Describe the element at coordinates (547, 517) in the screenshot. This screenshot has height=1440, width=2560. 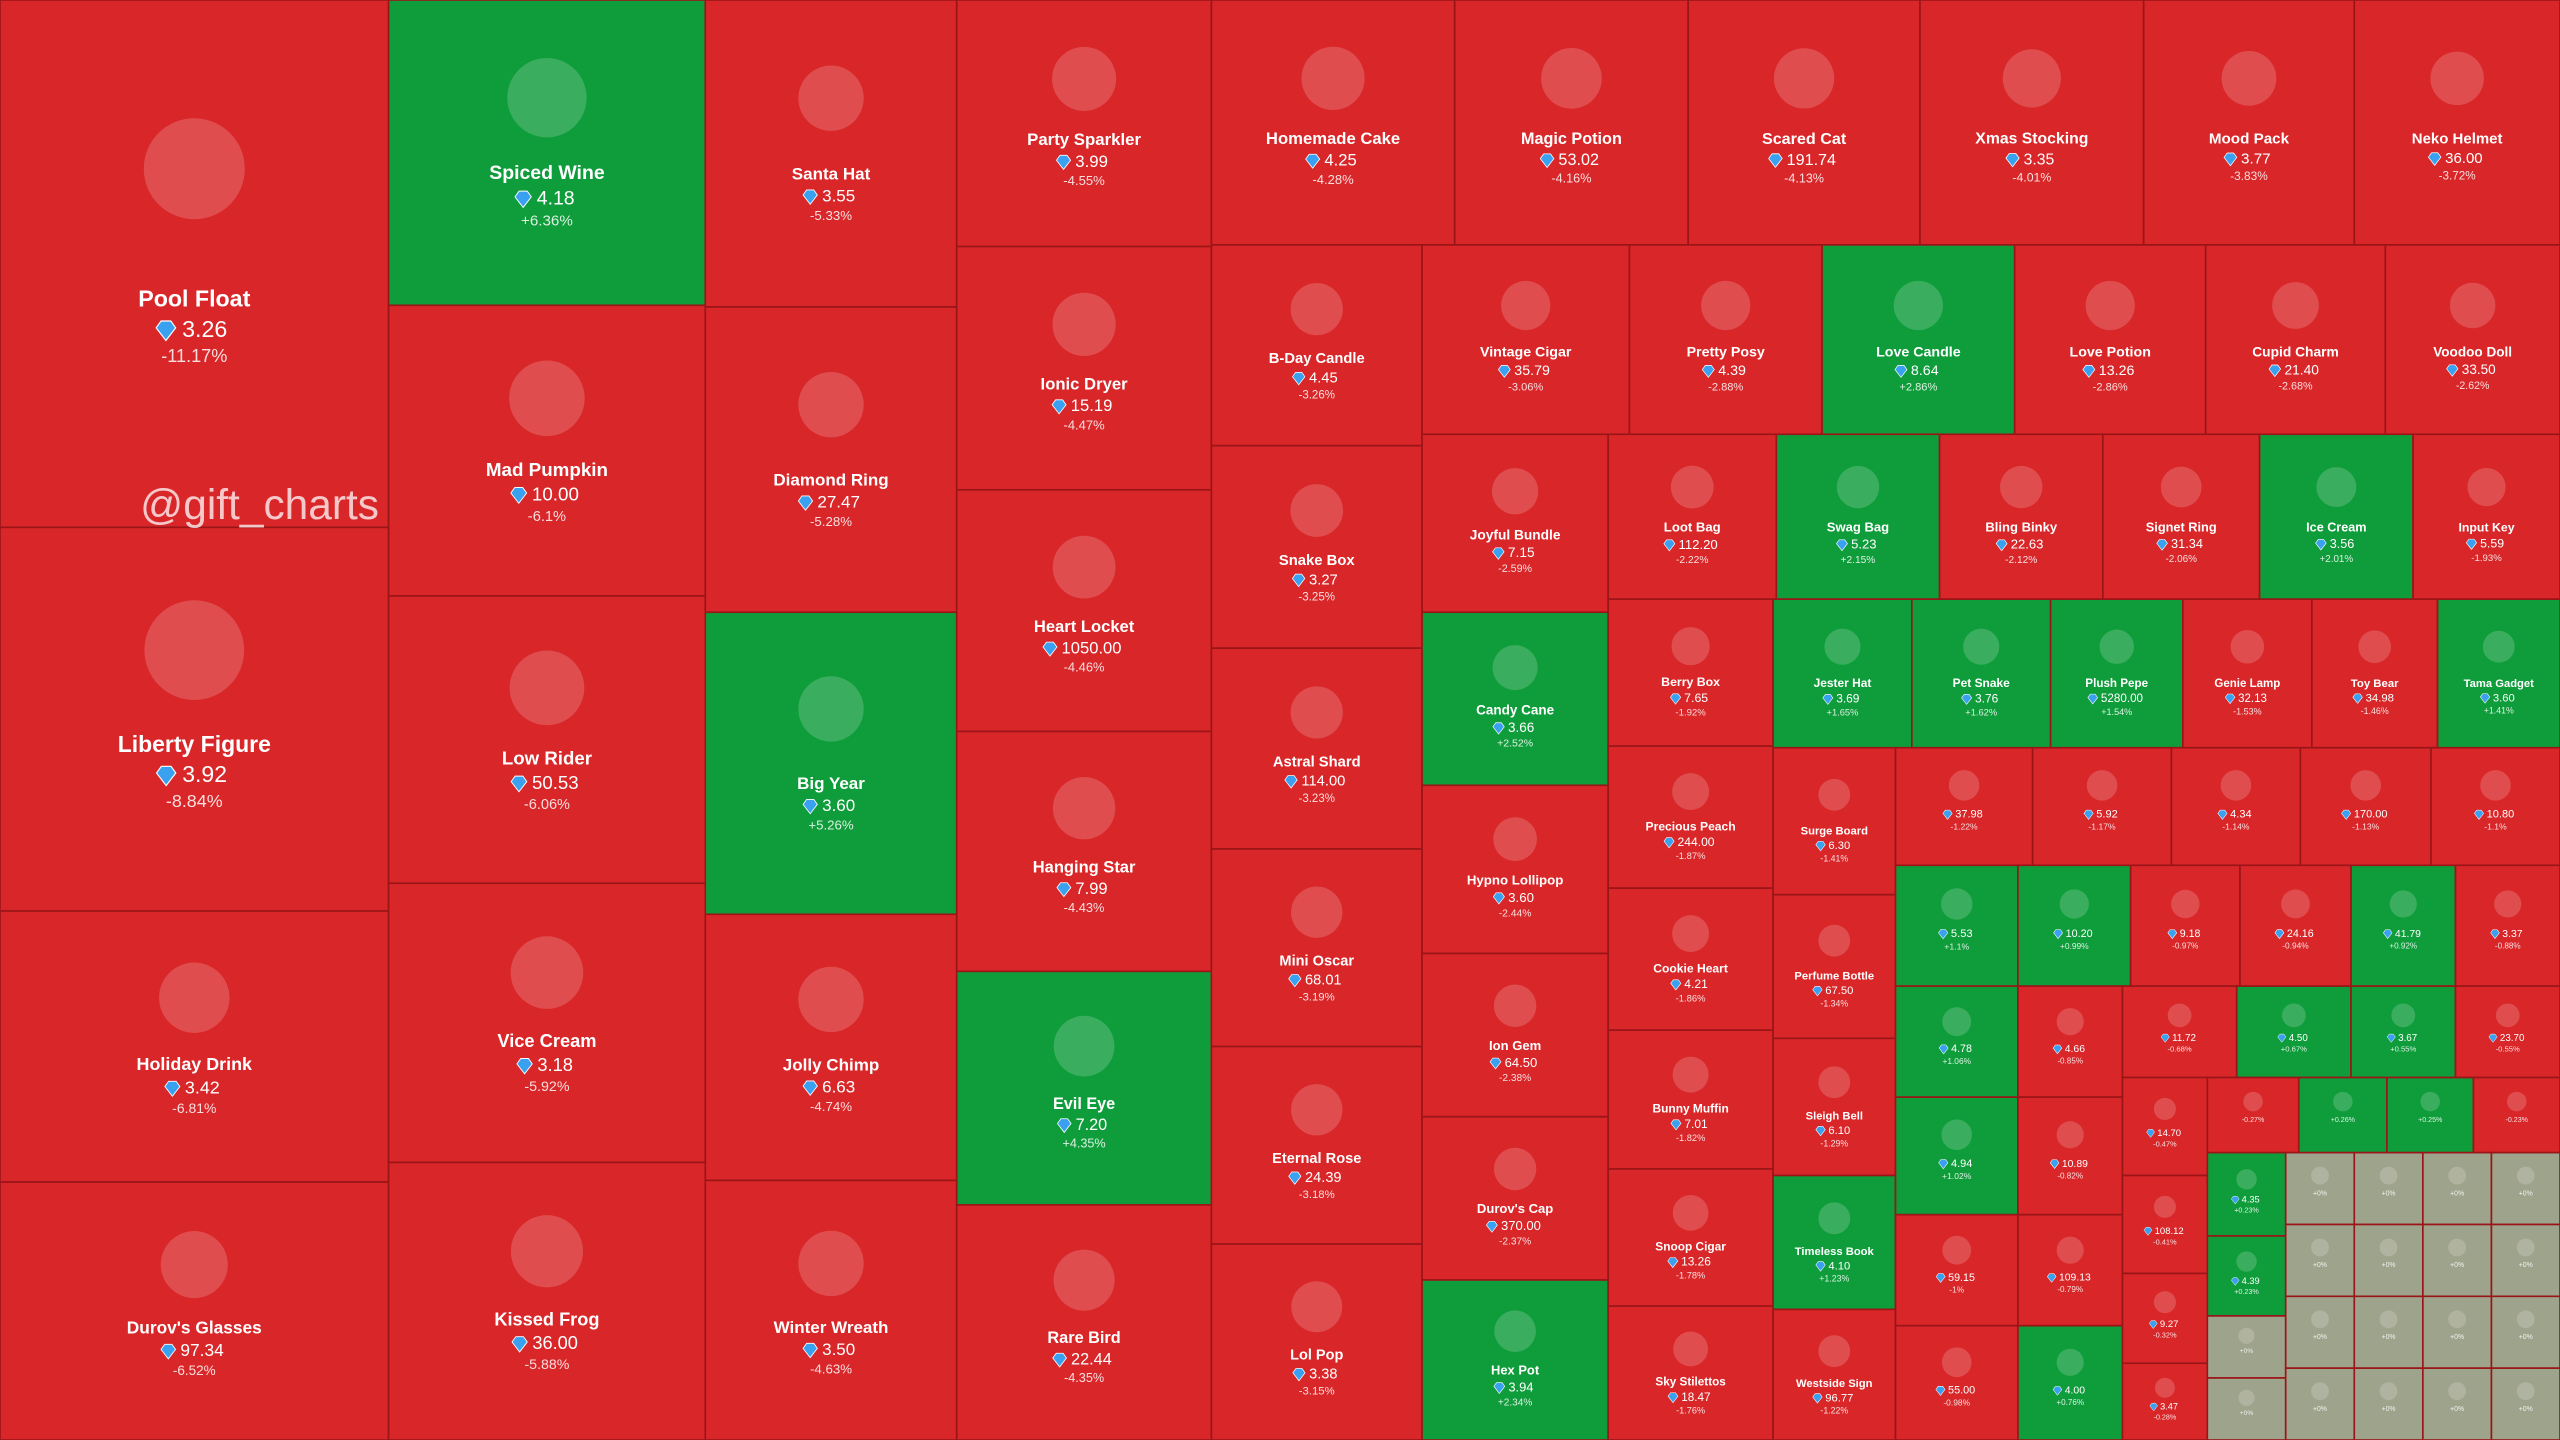
I see `gift-change: -6.1%` at that location.